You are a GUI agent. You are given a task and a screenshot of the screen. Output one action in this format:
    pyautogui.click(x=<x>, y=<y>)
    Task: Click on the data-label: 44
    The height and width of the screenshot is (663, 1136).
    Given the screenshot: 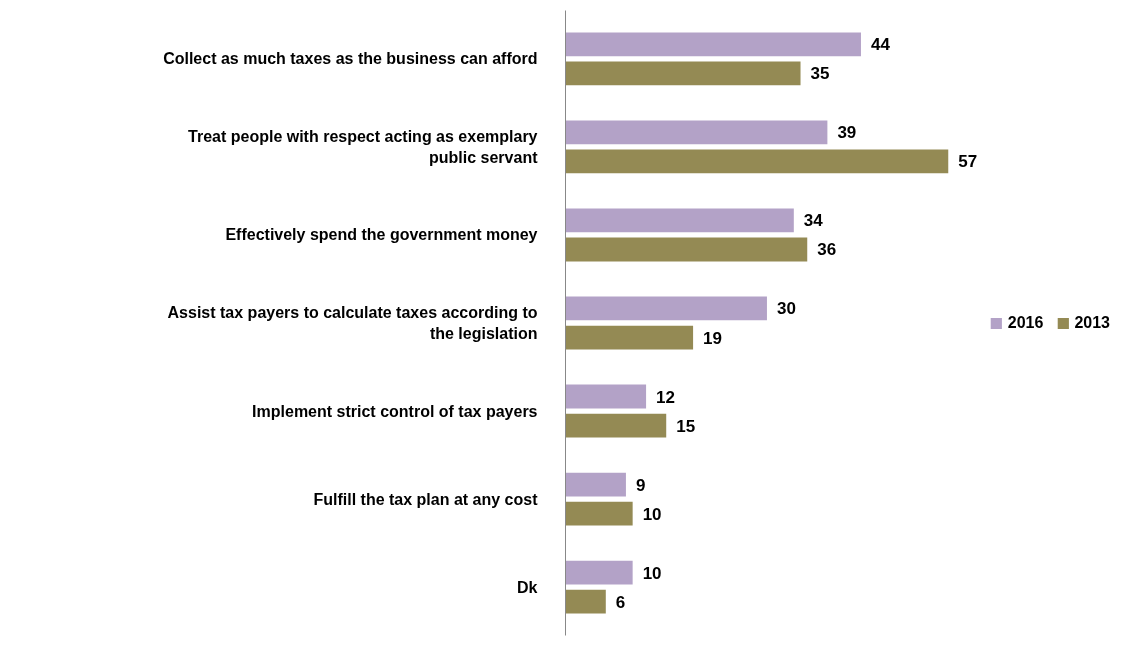 What is the action you would take?
    pyautogui.click(x=880, y=45)
    